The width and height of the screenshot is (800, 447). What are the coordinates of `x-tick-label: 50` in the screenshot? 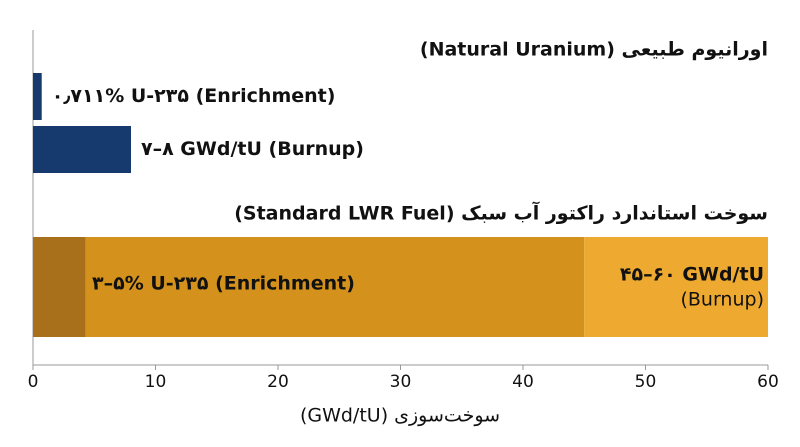 It's located at (646, 382).